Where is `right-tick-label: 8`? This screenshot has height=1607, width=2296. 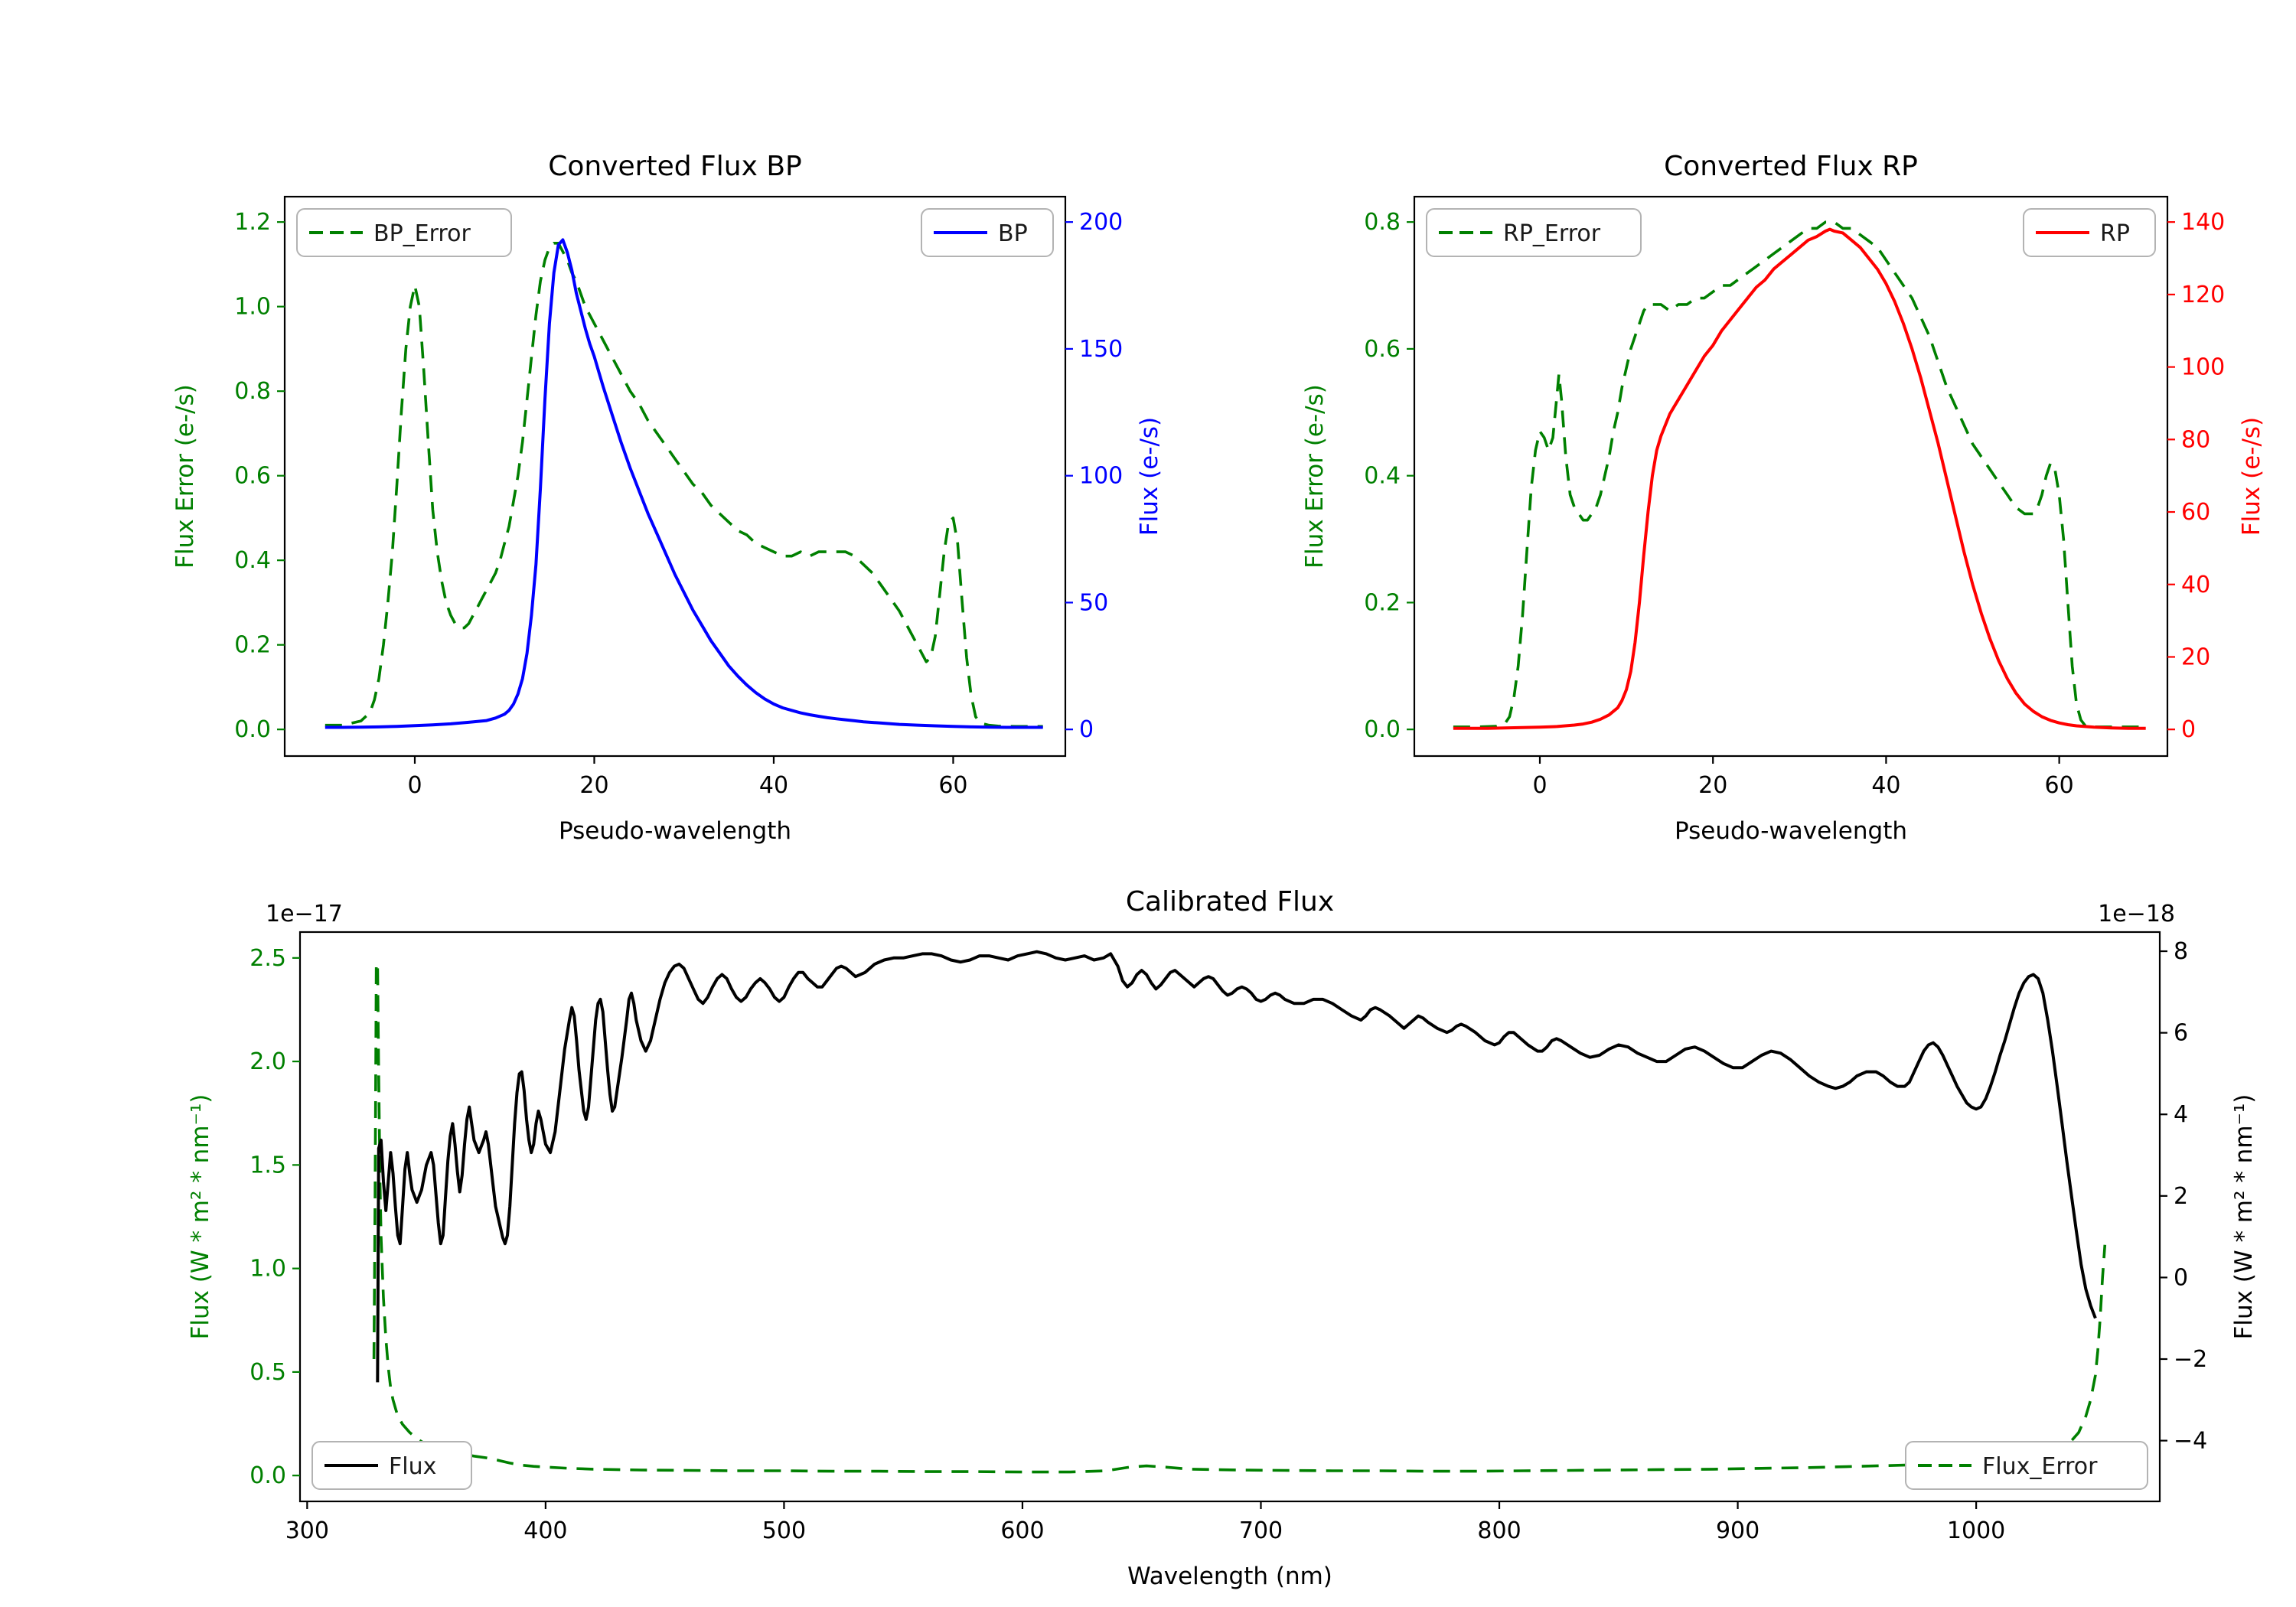 right-tick-label: 8 is located at coordinates (2181, 952).